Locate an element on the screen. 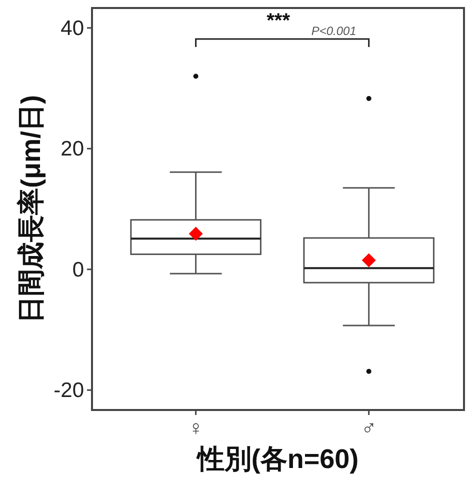 The height and width of the screenshot is (479, 466). y-tick-label: 0 is located at coordinates (78, 270).